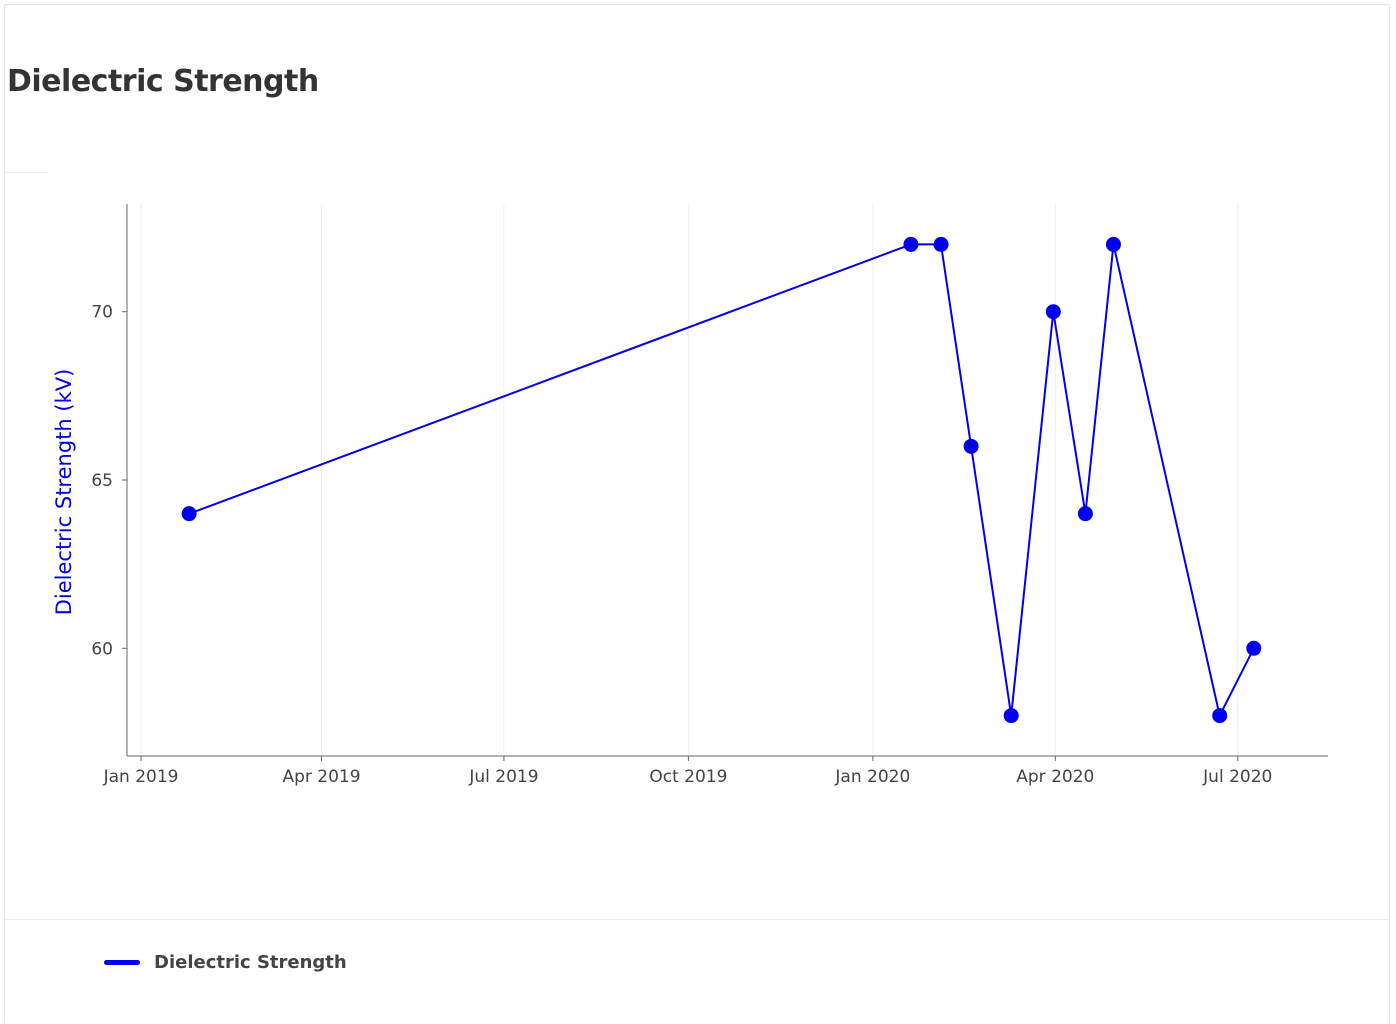 The image size is (1396, 1024). Describe the element at coordinates (250, 962) in the screenshot. I see `legend-label: Dielectric Strength` at that location.